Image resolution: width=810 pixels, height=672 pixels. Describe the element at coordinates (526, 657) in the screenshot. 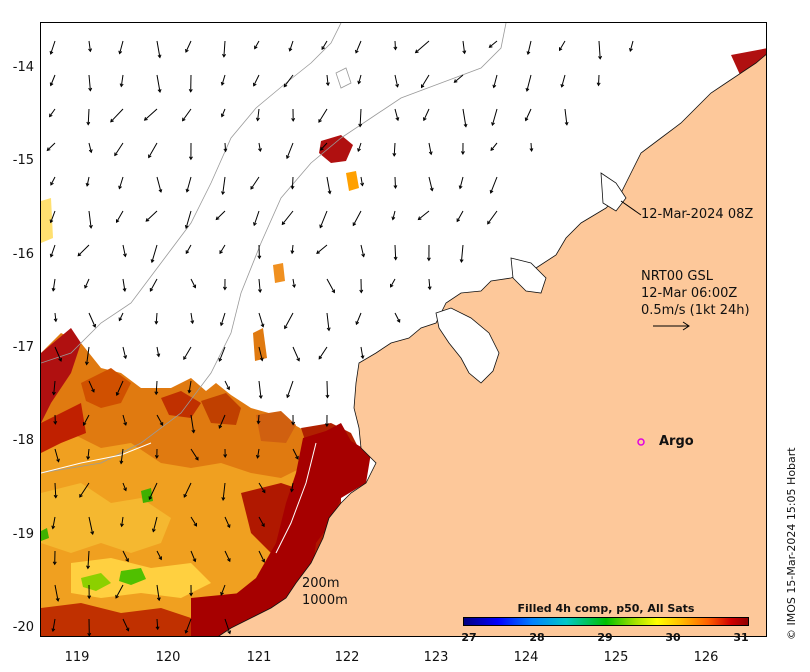

I see `x-tick-label: 124` at that location.